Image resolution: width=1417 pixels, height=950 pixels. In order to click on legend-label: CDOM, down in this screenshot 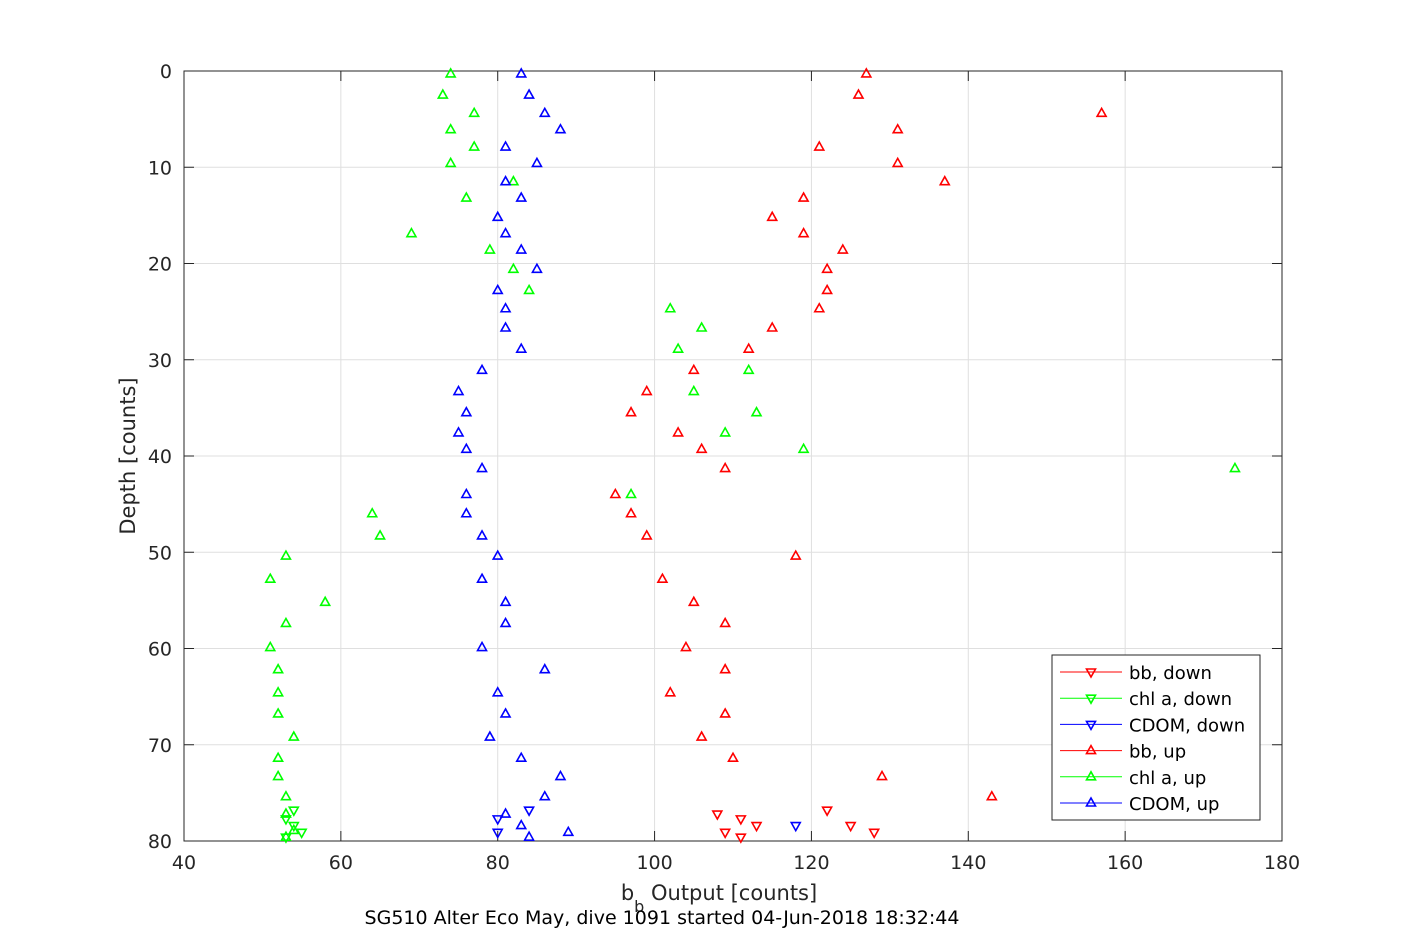, I will do `click(1187, 725)`.